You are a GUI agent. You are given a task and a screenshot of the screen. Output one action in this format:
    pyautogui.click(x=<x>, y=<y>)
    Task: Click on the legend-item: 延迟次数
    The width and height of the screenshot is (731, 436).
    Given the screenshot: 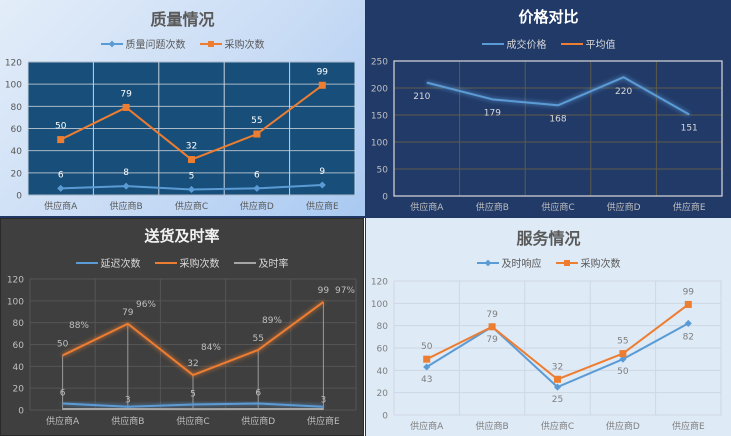 What is the action you would take?
    pyautogui.click(x=108, y=262)
    